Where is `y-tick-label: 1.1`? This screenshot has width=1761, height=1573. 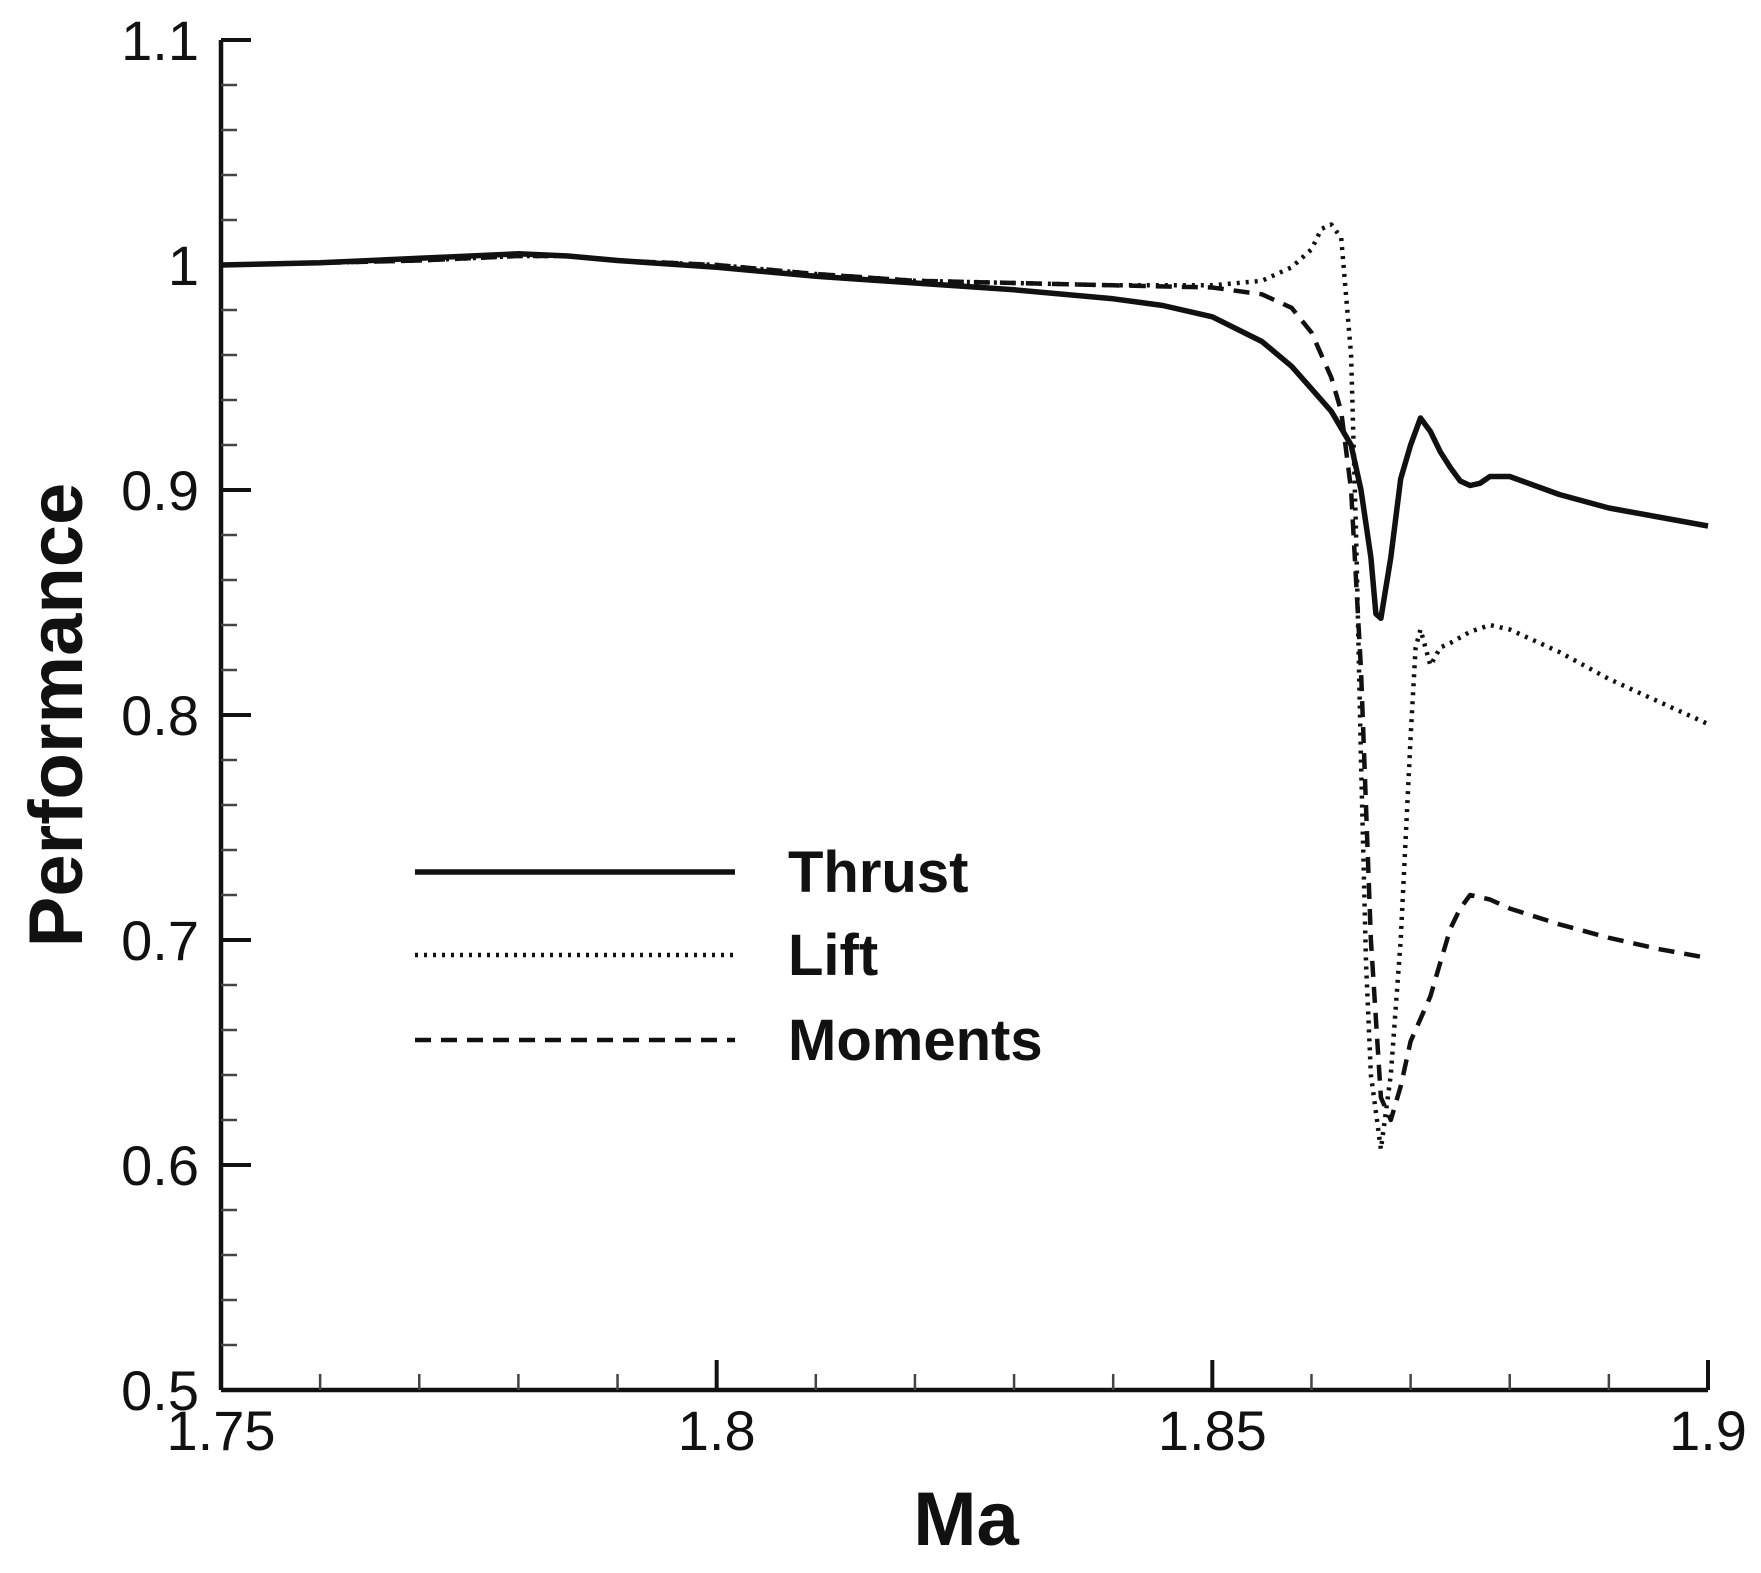 y-tick-label: 1.1 is located at coordinates (160, 40).